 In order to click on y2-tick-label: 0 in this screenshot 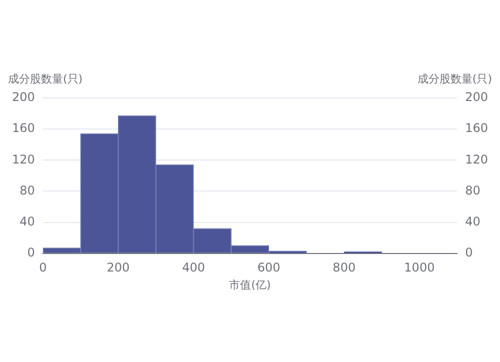, I will do `click(469, 253)`.